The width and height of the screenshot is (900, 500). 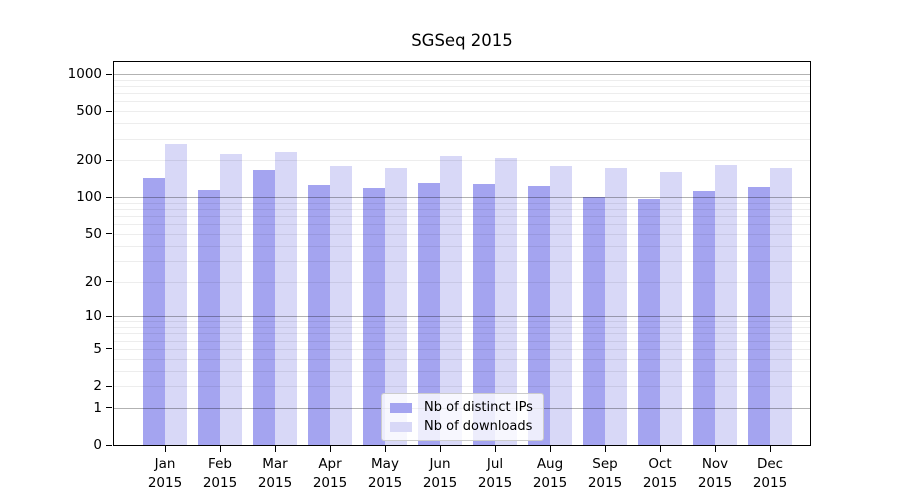 I want to click on bar-downloads-aug, so click(x=561, y=305).